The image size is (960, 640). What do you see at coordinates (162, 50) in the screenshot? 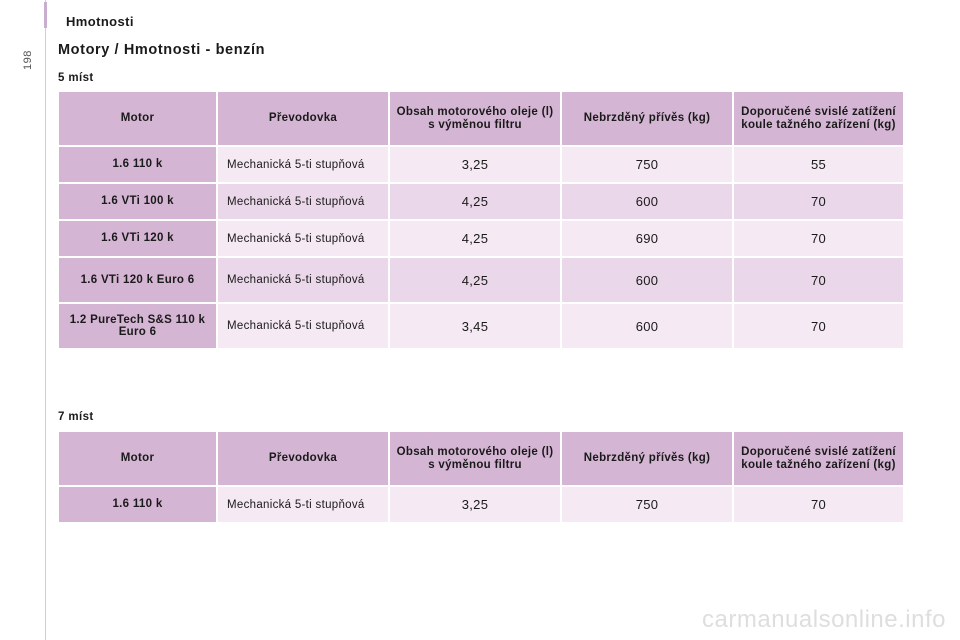
I see `page-title: Motory / Hmotnosti - benzín` at bounding box center [162, 50].